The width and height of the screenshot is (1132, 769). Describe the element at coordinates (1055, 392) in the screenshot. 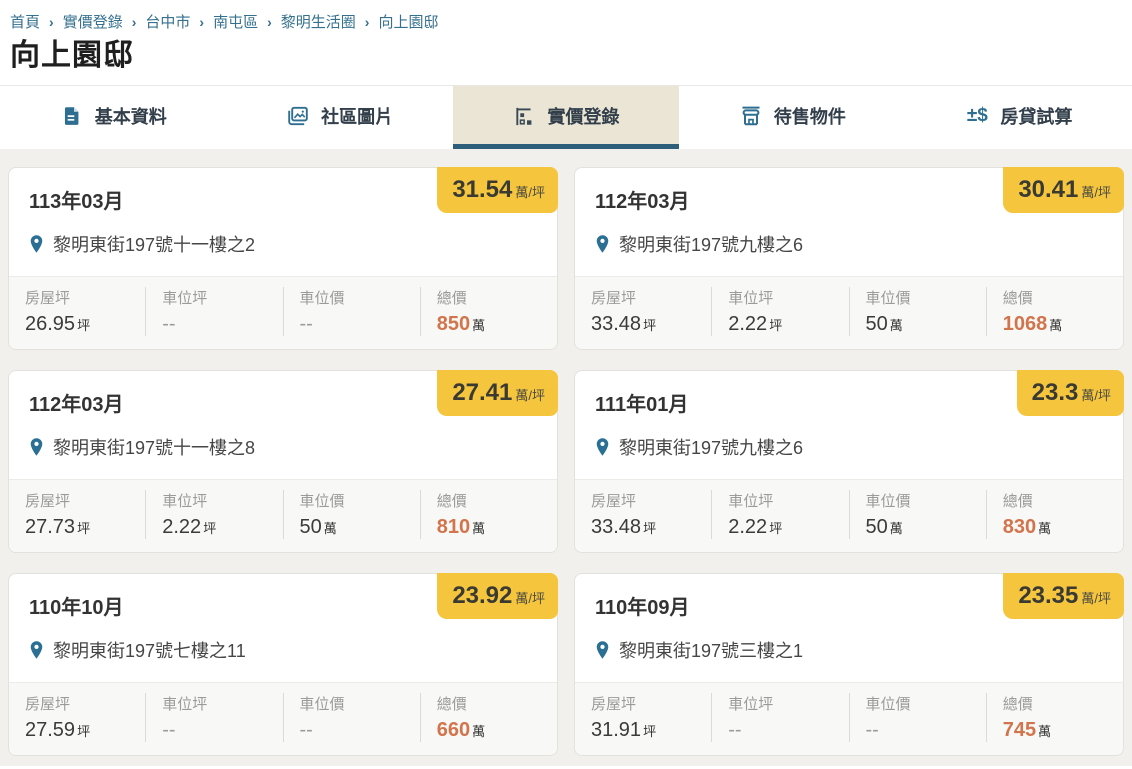

I see `unit-price-value: 23.3` at that location.